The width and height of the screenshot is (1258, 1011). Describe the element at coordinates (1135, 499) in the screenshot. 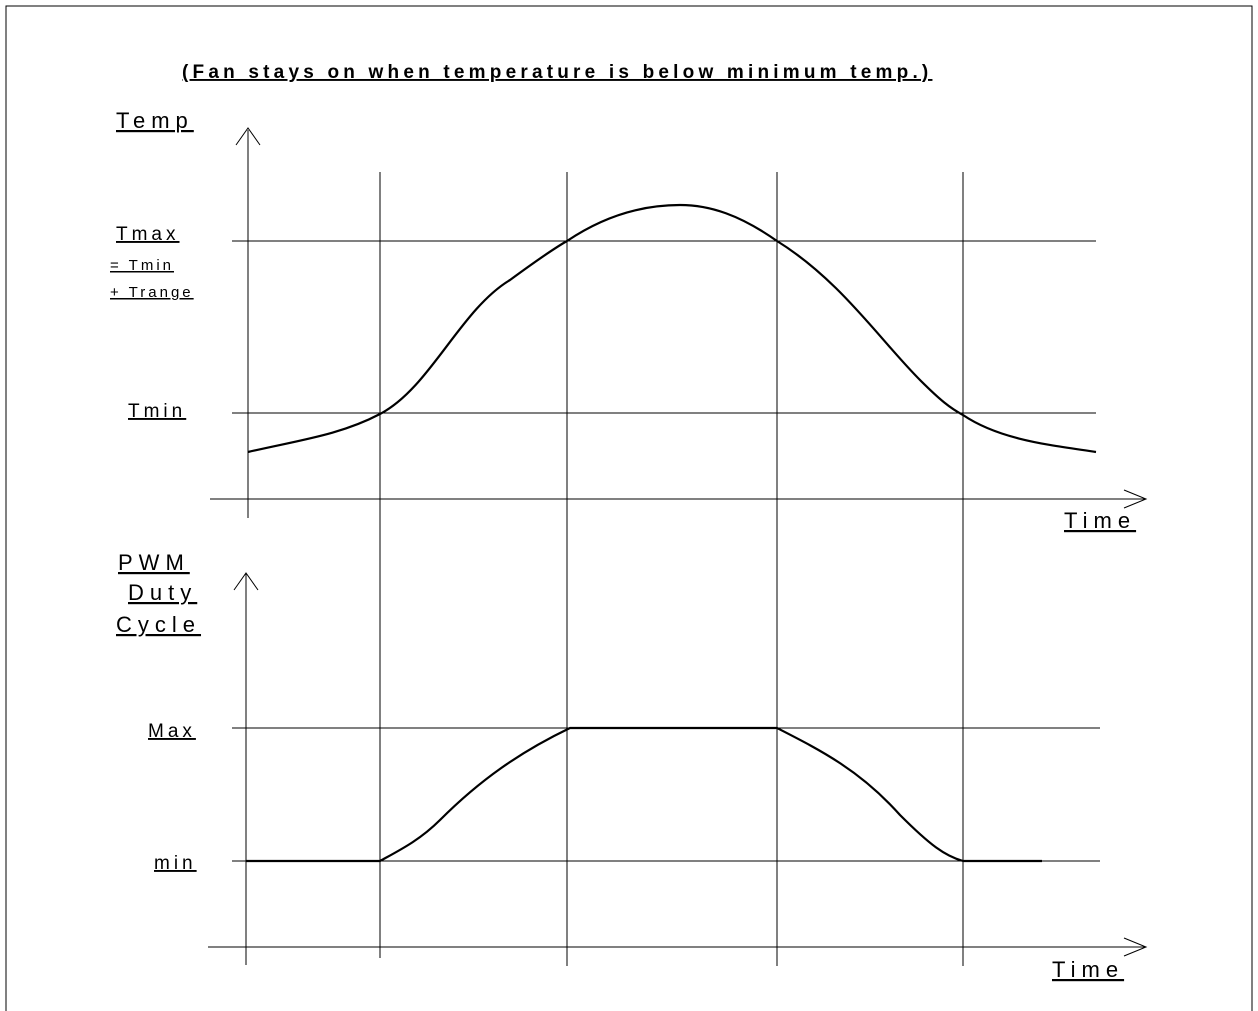

I see `temp-x-axis-arrow` at that location.